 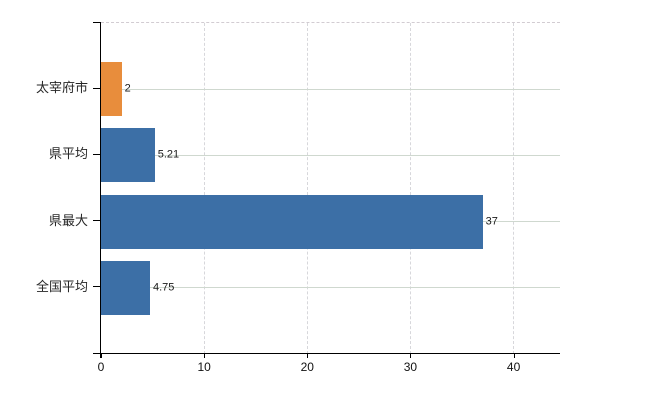 I want to click on x-tick-label: 0, so click(x=101, y=367).